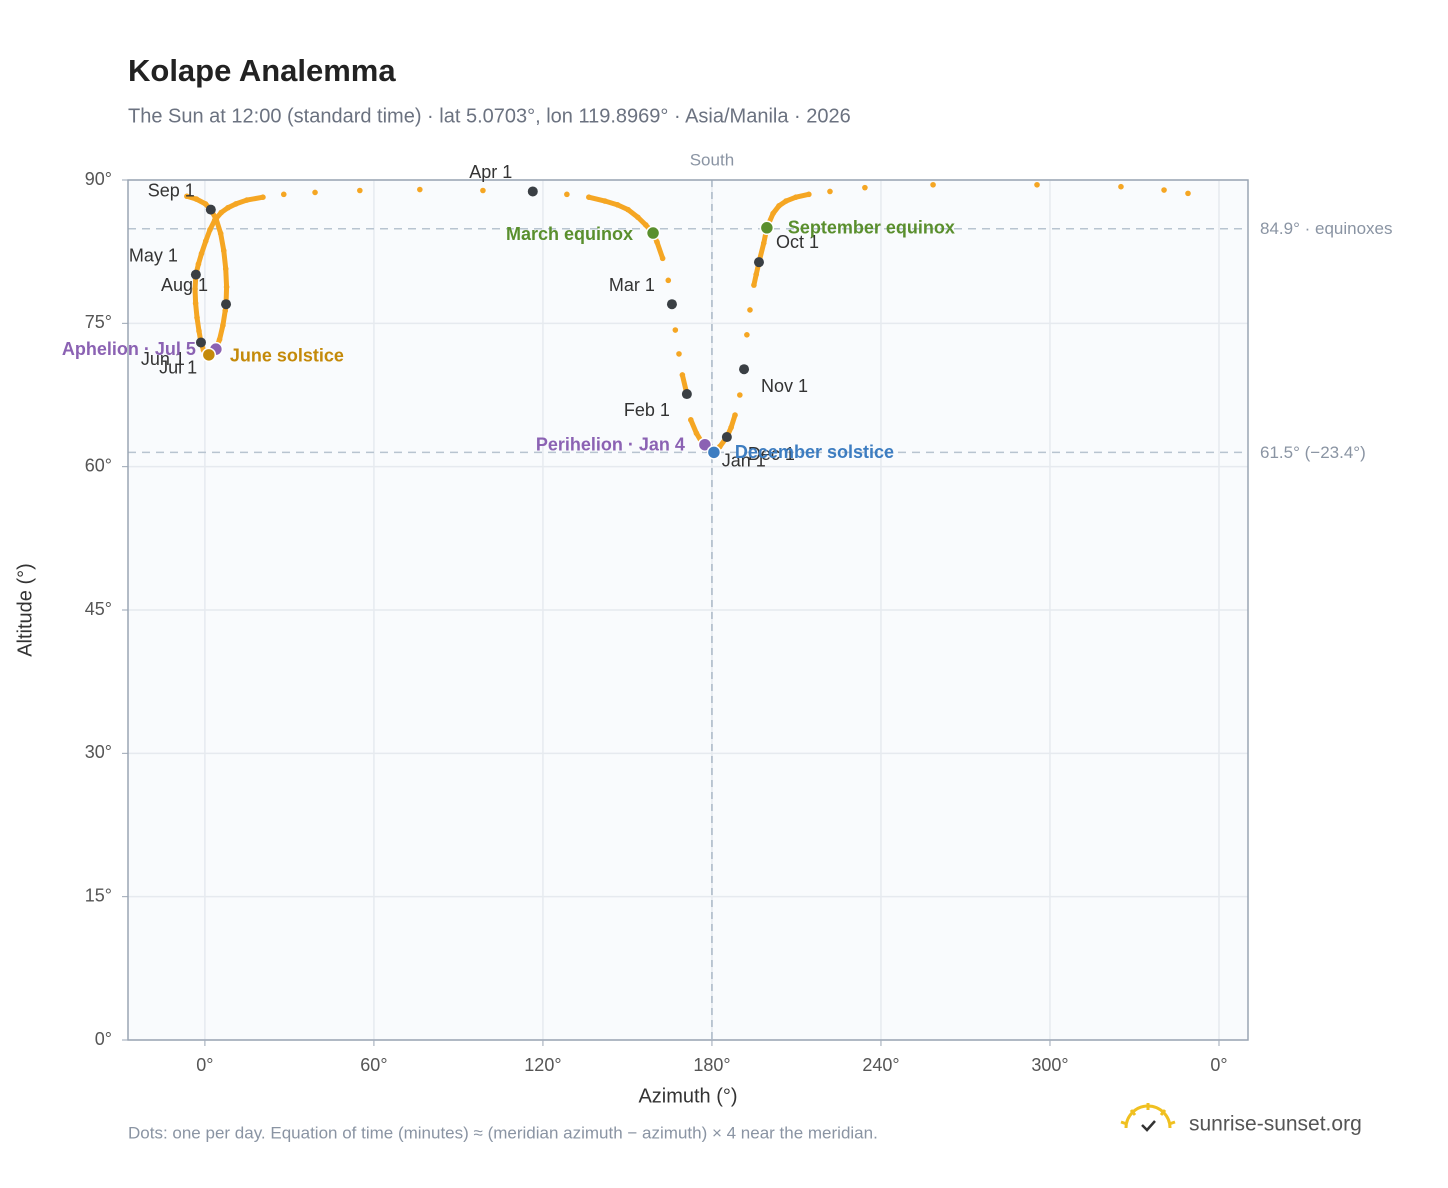  Describe the element at coordinates (797, 242) in the screenshot. I see `month-label: Oct 1` at that location.